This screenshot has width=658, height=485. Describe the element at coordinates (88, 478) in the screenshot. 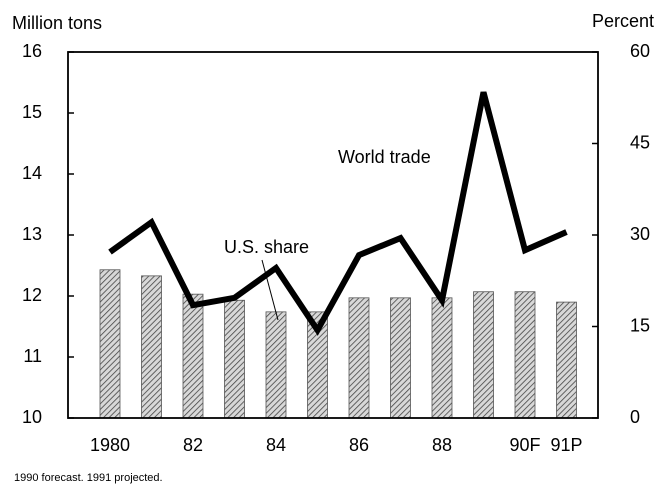

I see `footnote: 1990 forecast. 1991 projected.` at that location.